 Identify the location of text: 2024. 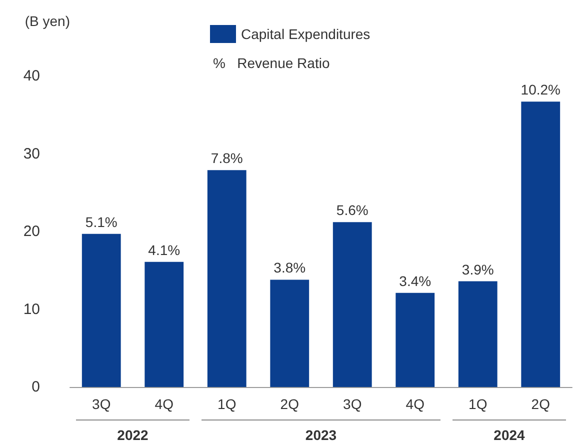
(510, 435).